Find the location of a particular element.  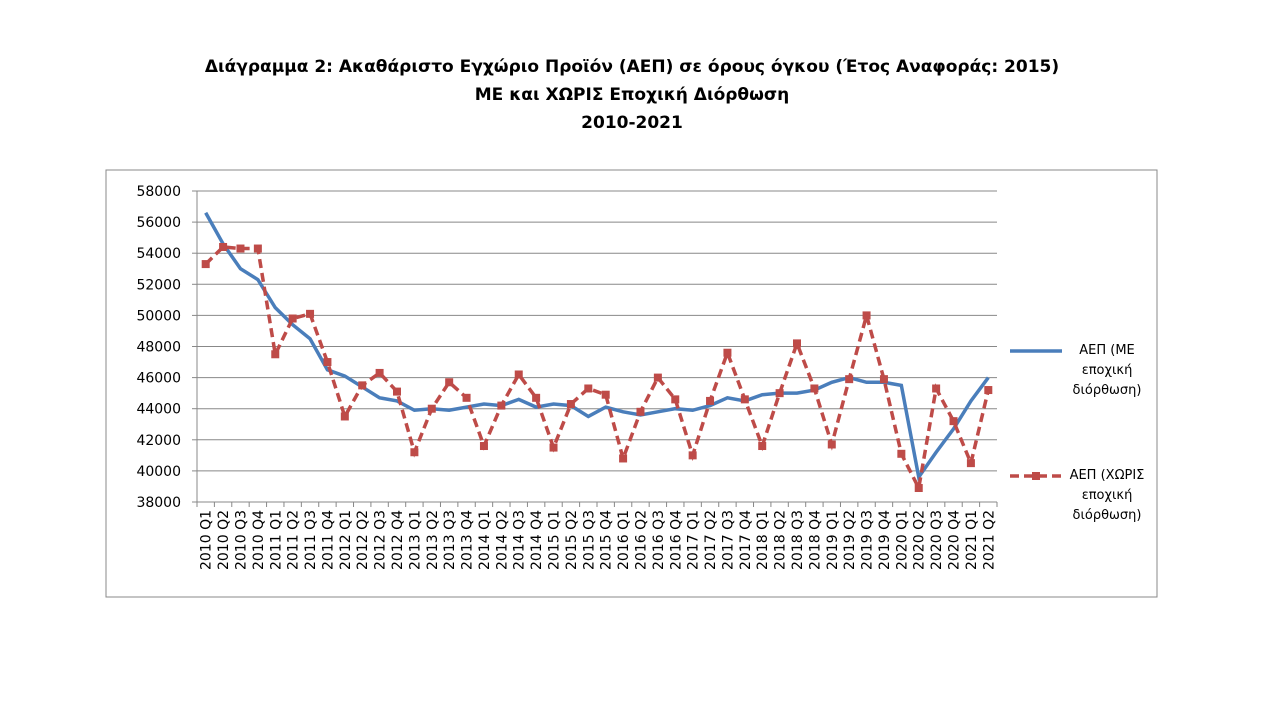

x-tick-label: 2010 Q4 is located at coordinates (259, 540).